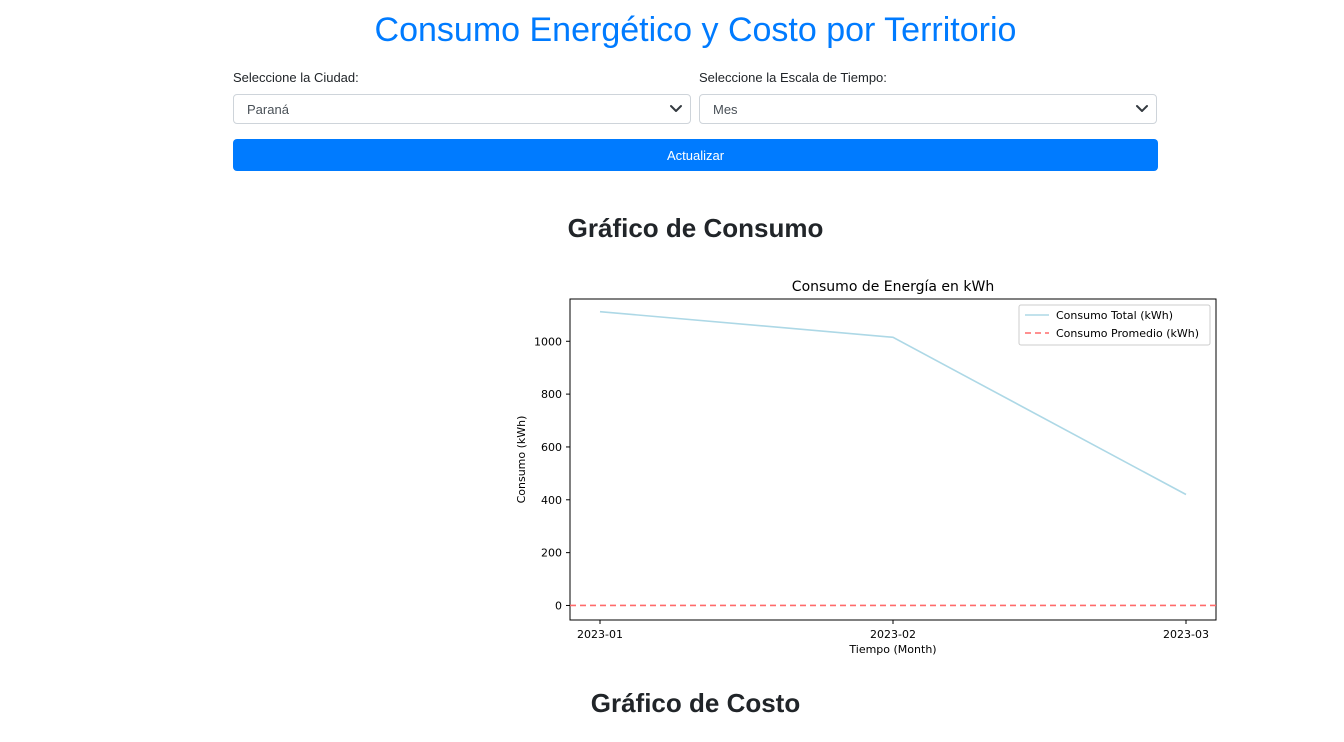  What do you see at coordinates (893, 634) in the screenshot?
I see `x-tick-label: 2023-02` at bounding box center [893, 634].